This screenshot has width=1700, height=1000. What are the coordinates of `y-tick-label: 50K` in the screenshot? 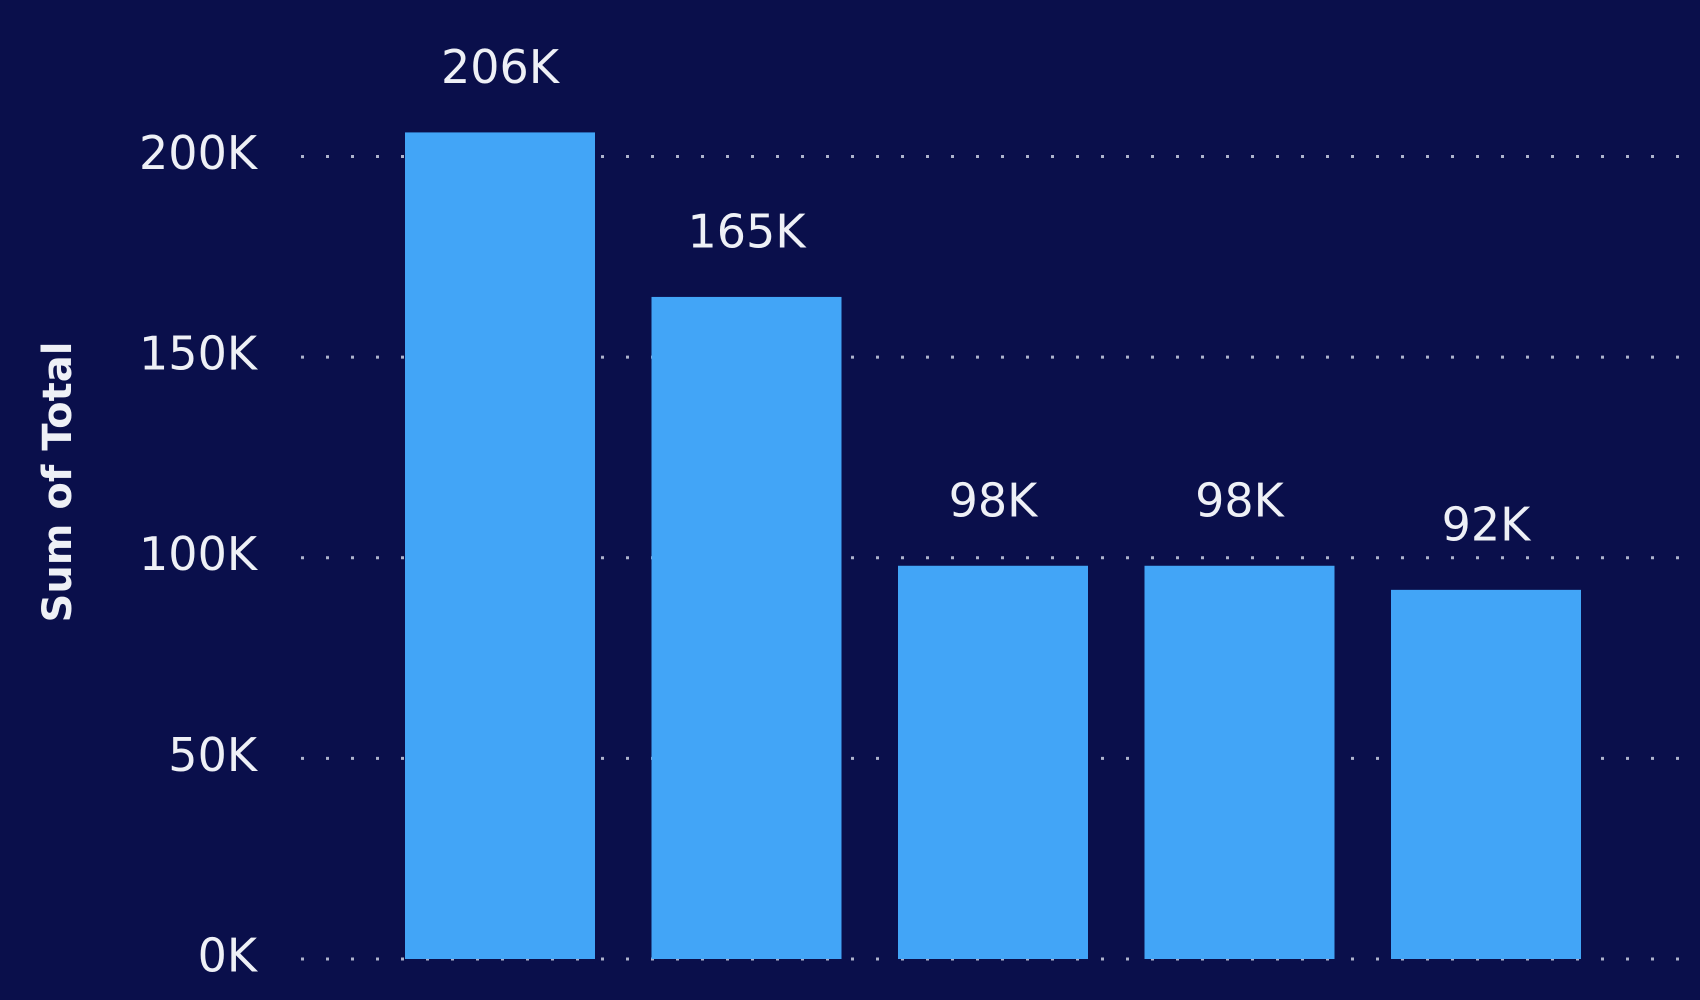 It's located at (213, 755).